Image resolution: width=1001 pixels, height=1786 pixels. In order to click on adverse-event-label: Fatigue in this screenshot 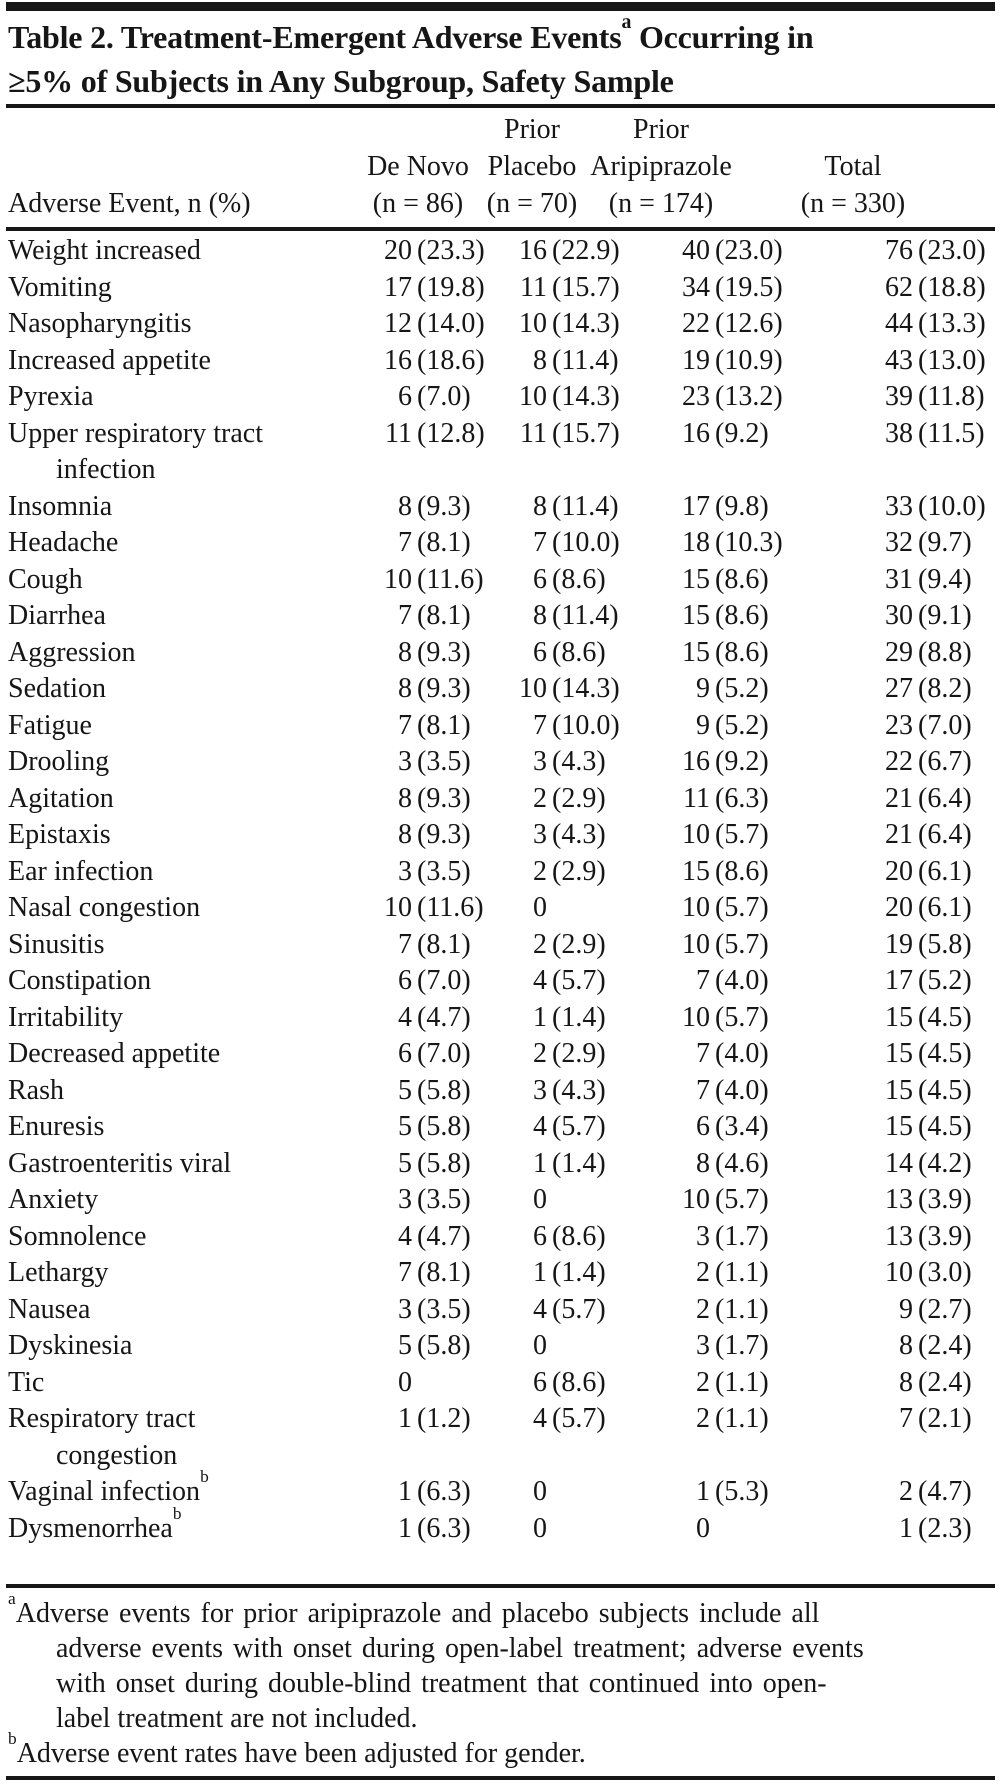, I will do `click(50, 725)`.